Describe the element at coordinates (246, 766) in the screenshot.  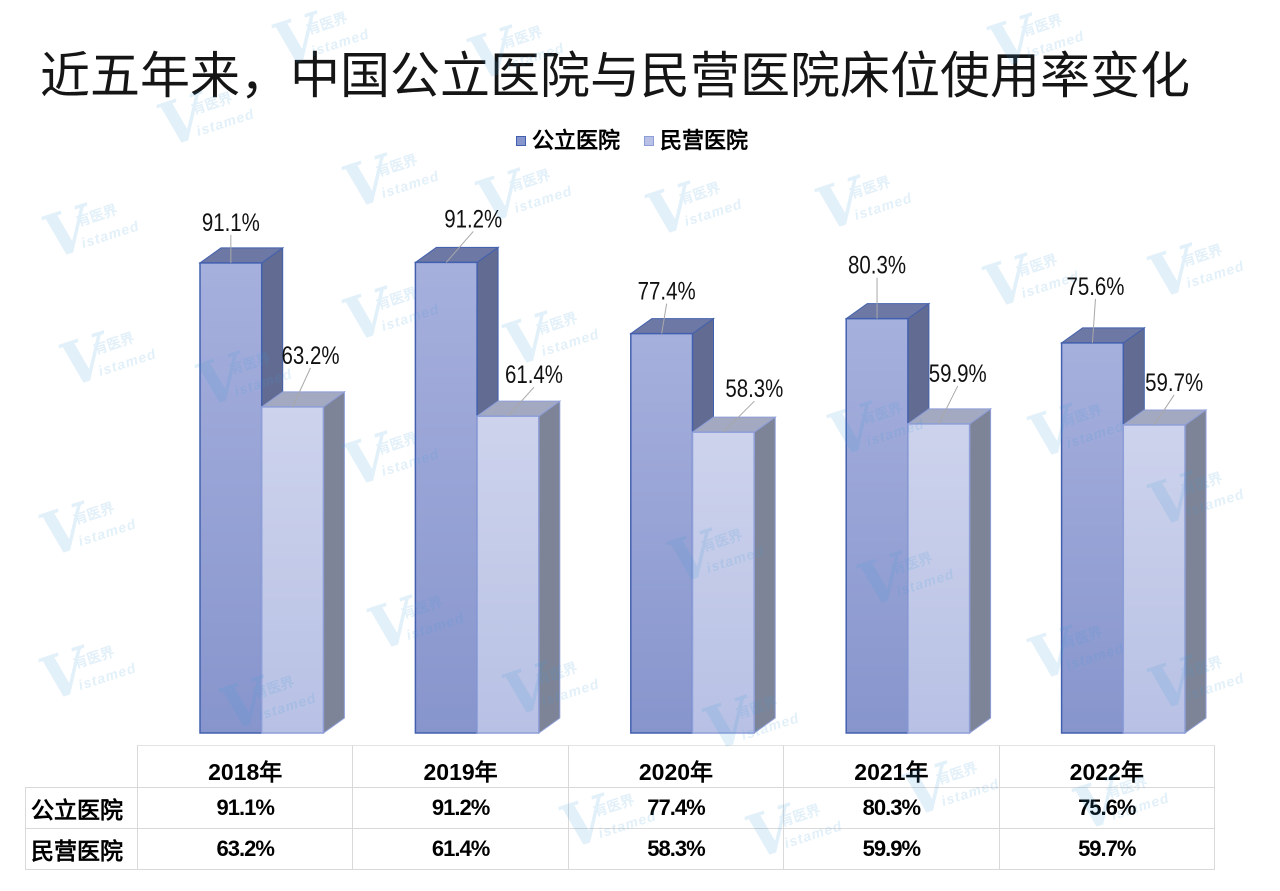
I see `table-header-year: 2018年` at that location.